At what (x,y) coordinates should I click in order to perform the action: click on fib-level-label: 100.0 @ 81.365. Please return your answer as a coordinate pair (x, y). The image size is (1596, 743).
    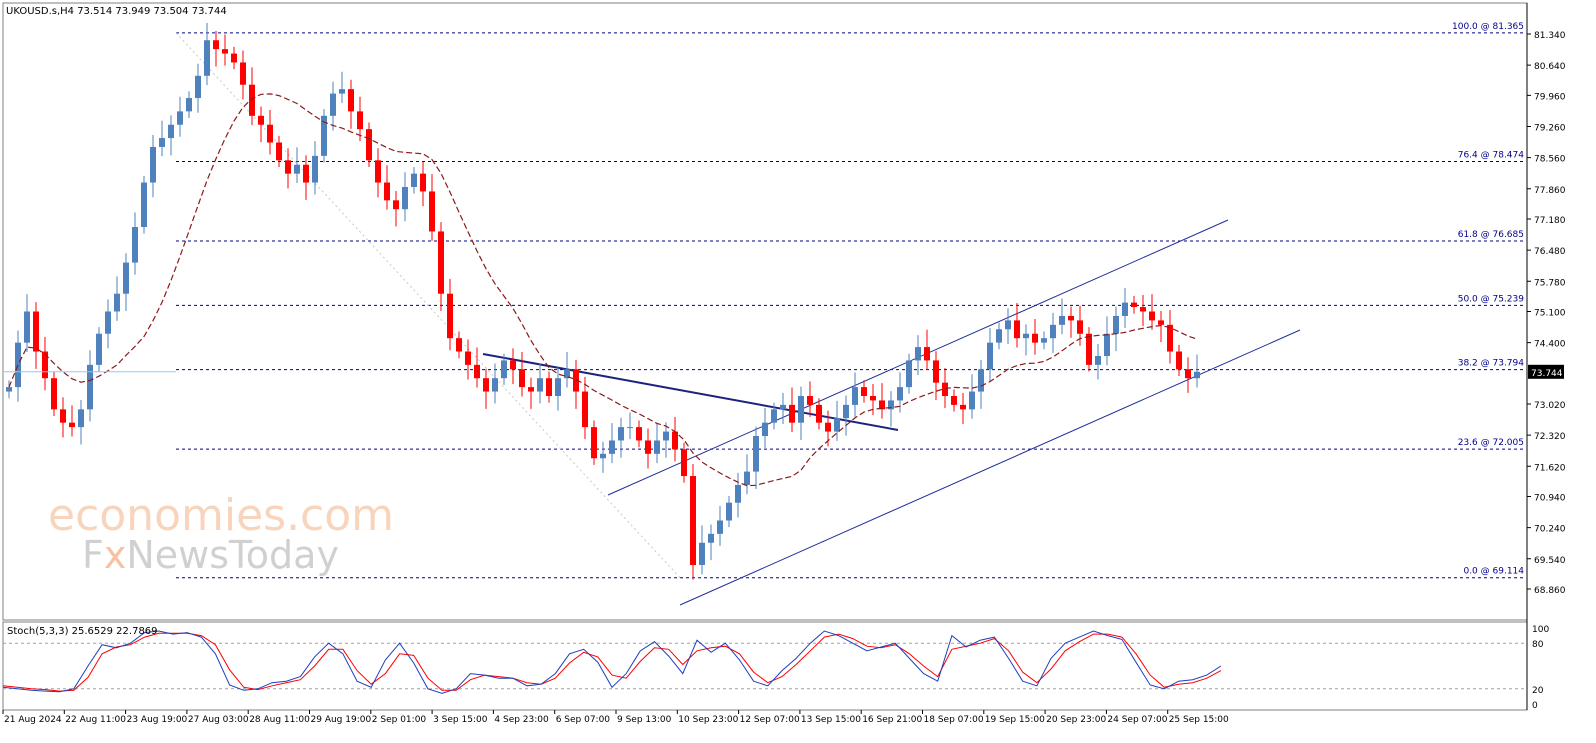
    Looking at the image, I should click on (1488, 27).